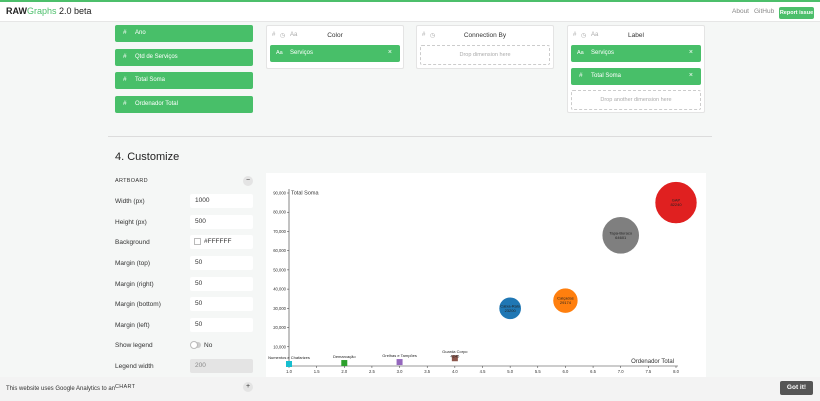  I want to click on y-tick-label: 30,000, so click(279, 308).